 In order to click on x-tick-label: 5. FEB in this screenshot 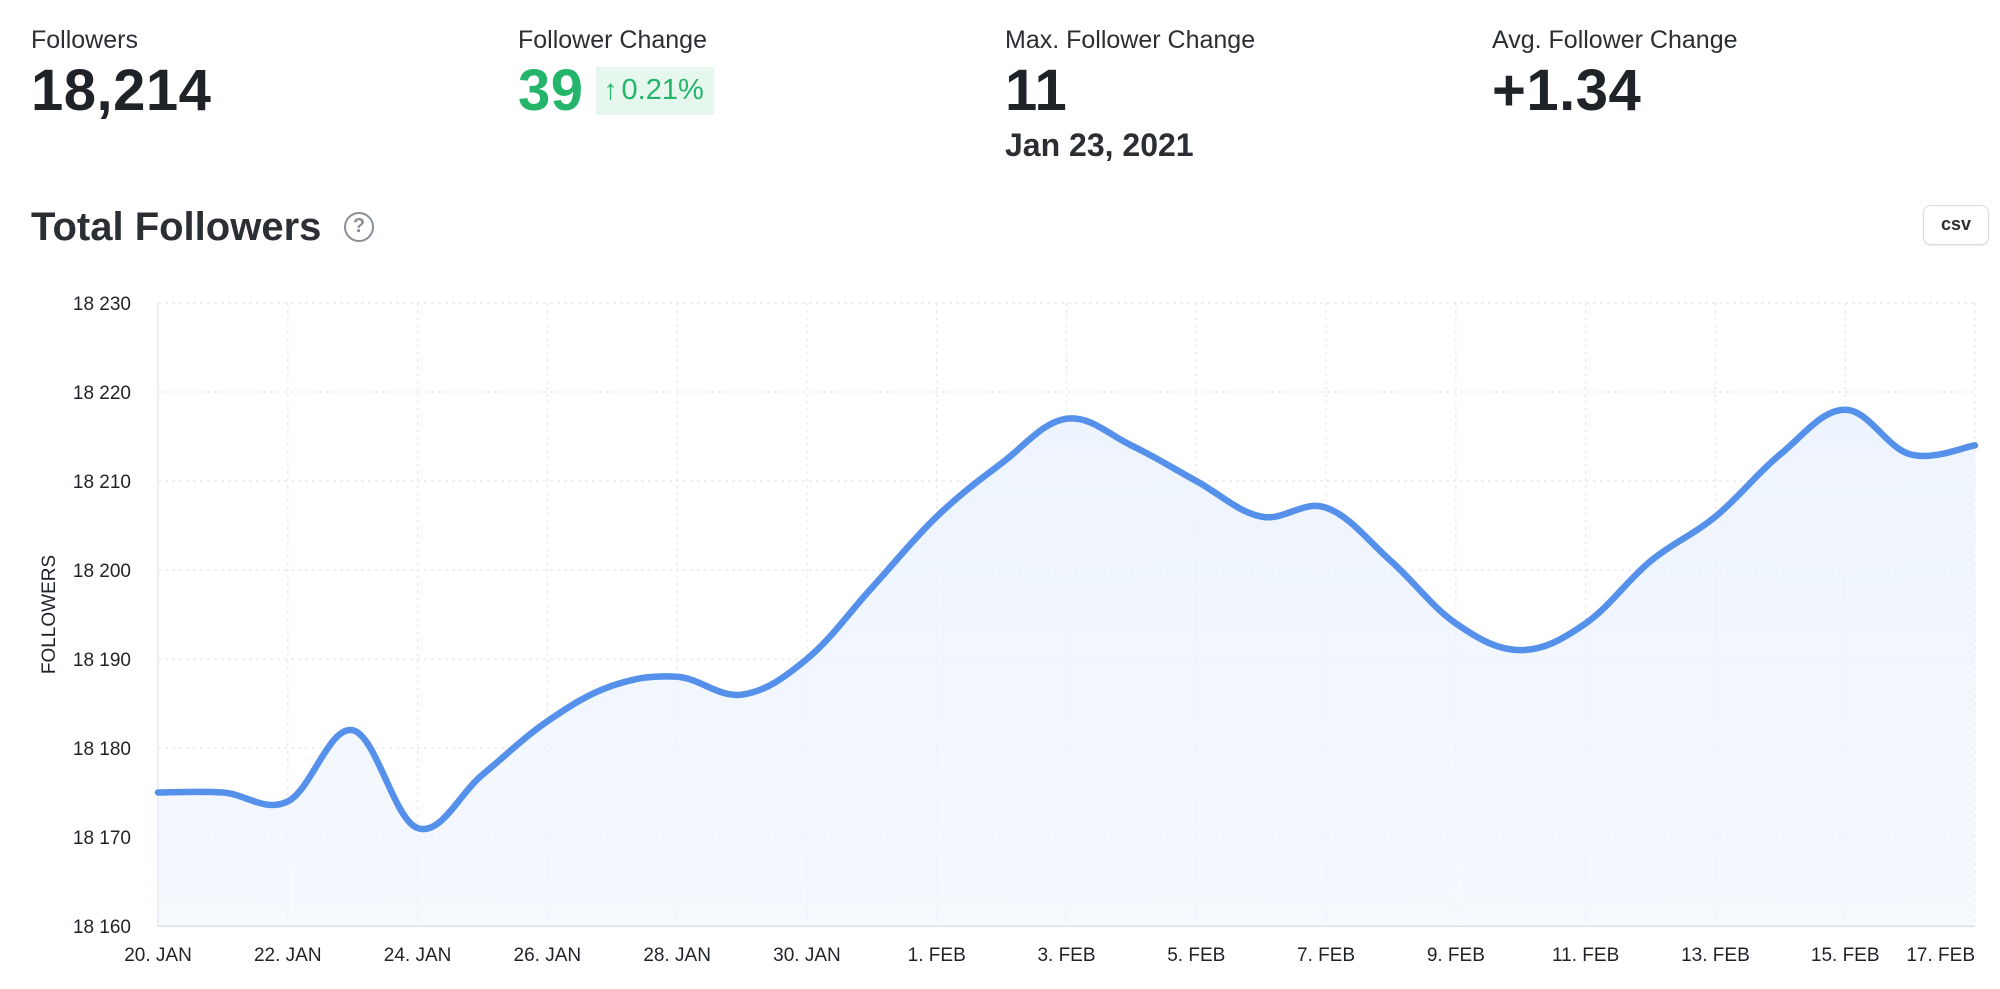, I will do `click(1196, 955)`.